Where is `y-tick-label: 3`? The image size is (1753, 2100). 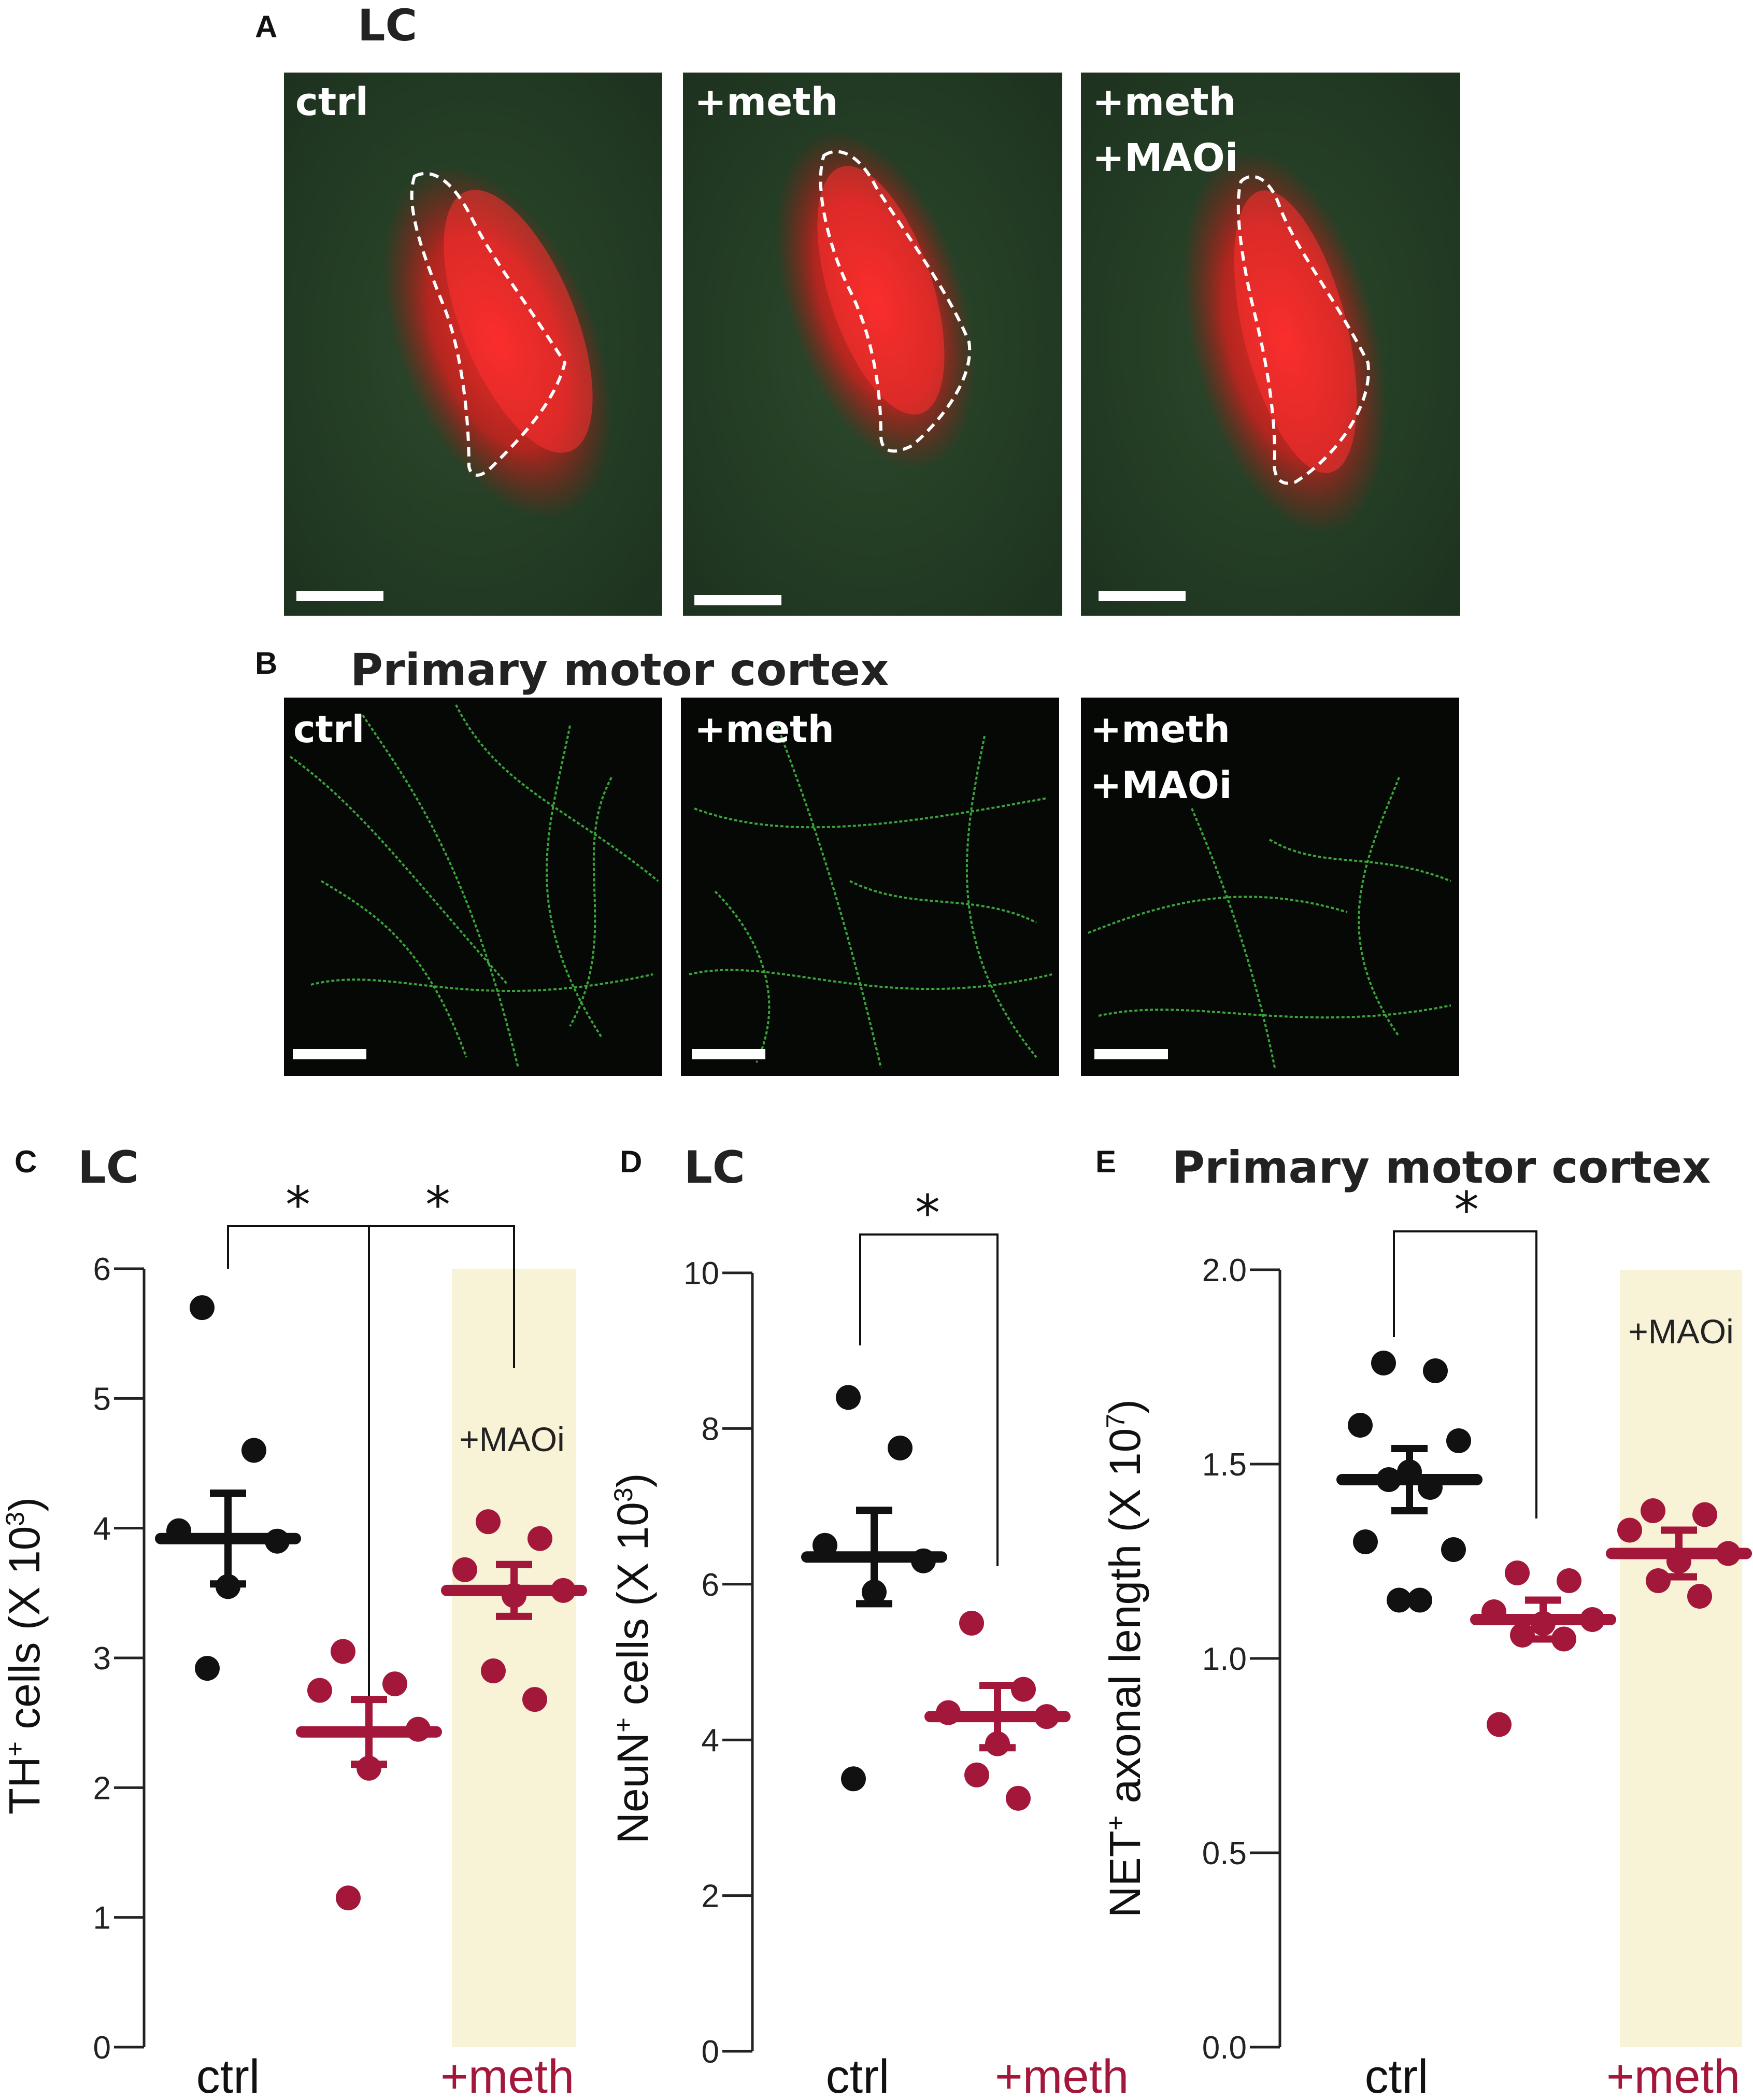 y-tick-label: 3 is located at coordinates (102, 1659).